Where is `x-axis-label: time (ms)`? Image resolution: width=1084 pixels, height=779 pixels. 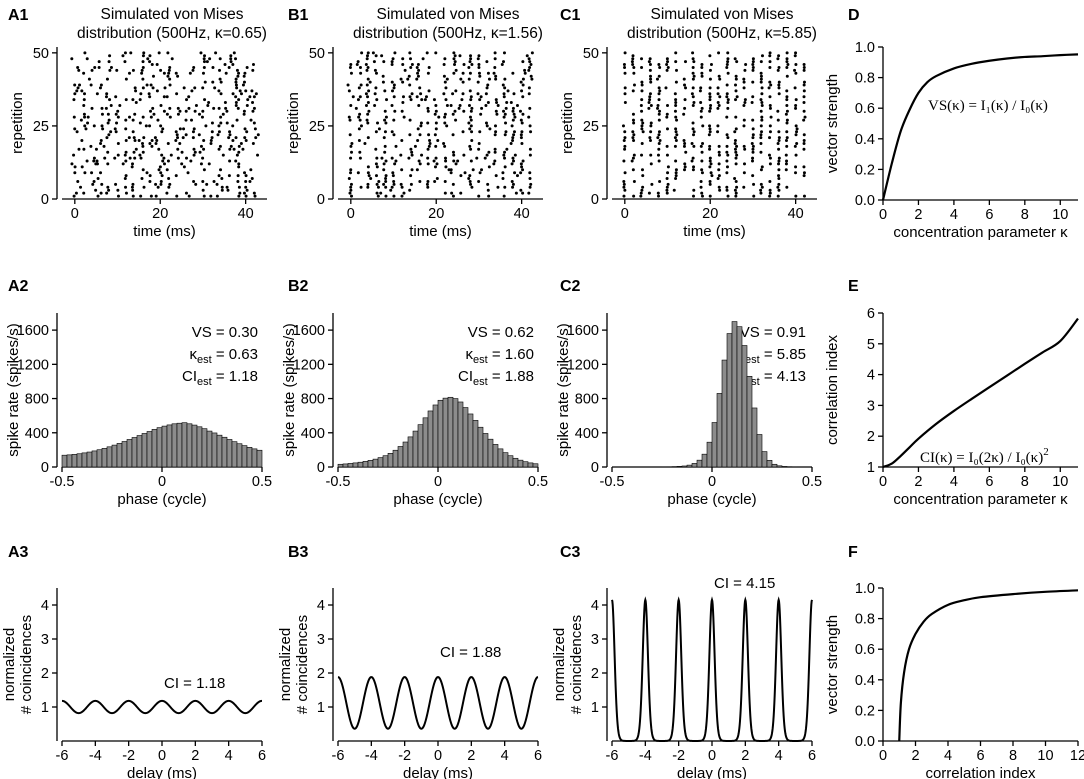
x-axis-label: time (ms) is located at coordinates (714, 231).